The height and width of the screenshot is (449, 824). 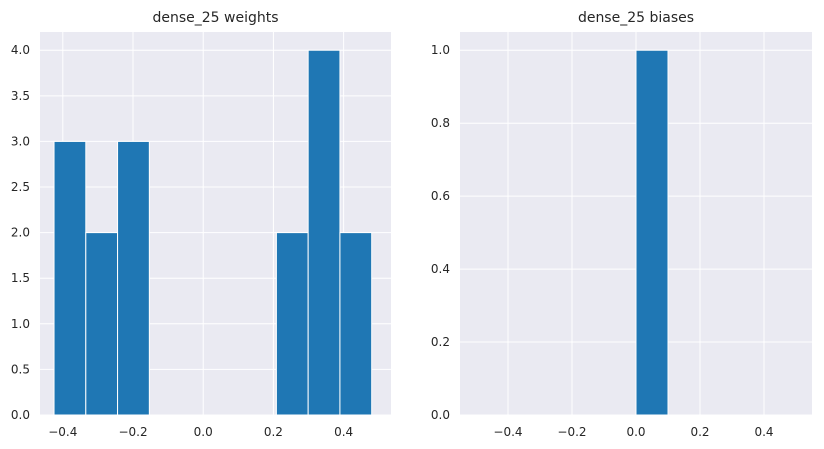 What do you see at coordinates (440, 342) in the screenshot?
I see `biases-y-tick-label: 0.2` at bounding box center [440, 342].